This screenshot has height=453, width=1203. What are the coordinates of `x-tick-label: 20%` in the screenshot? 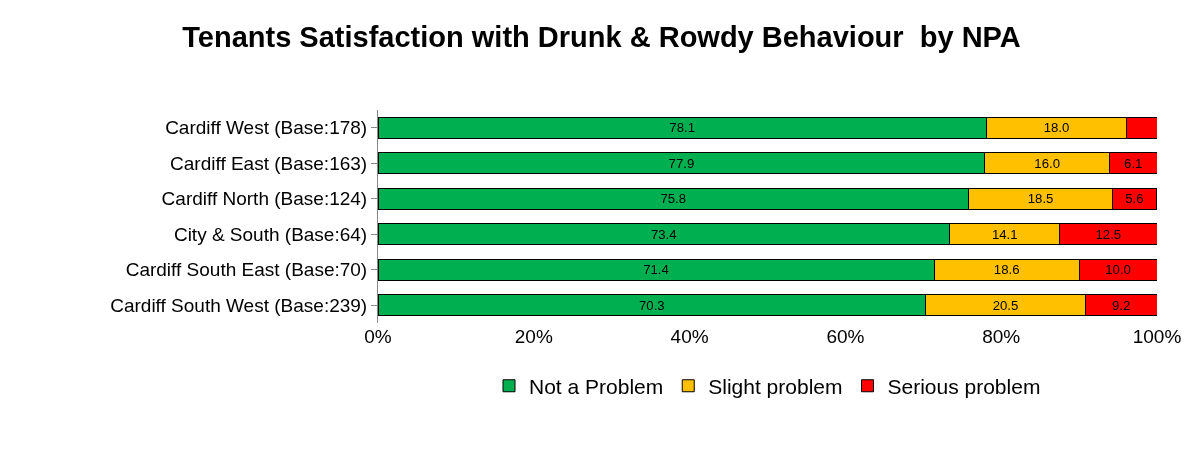 It's located at (533, 336).